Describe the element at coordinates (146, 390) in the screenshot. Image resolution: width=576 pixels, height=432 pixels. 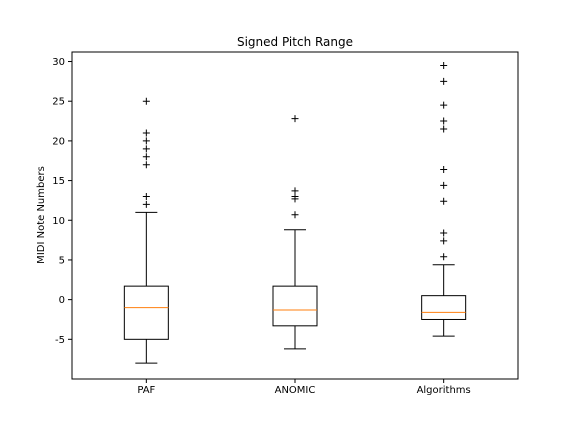
I see `x-tick-label: PAF` at that location.